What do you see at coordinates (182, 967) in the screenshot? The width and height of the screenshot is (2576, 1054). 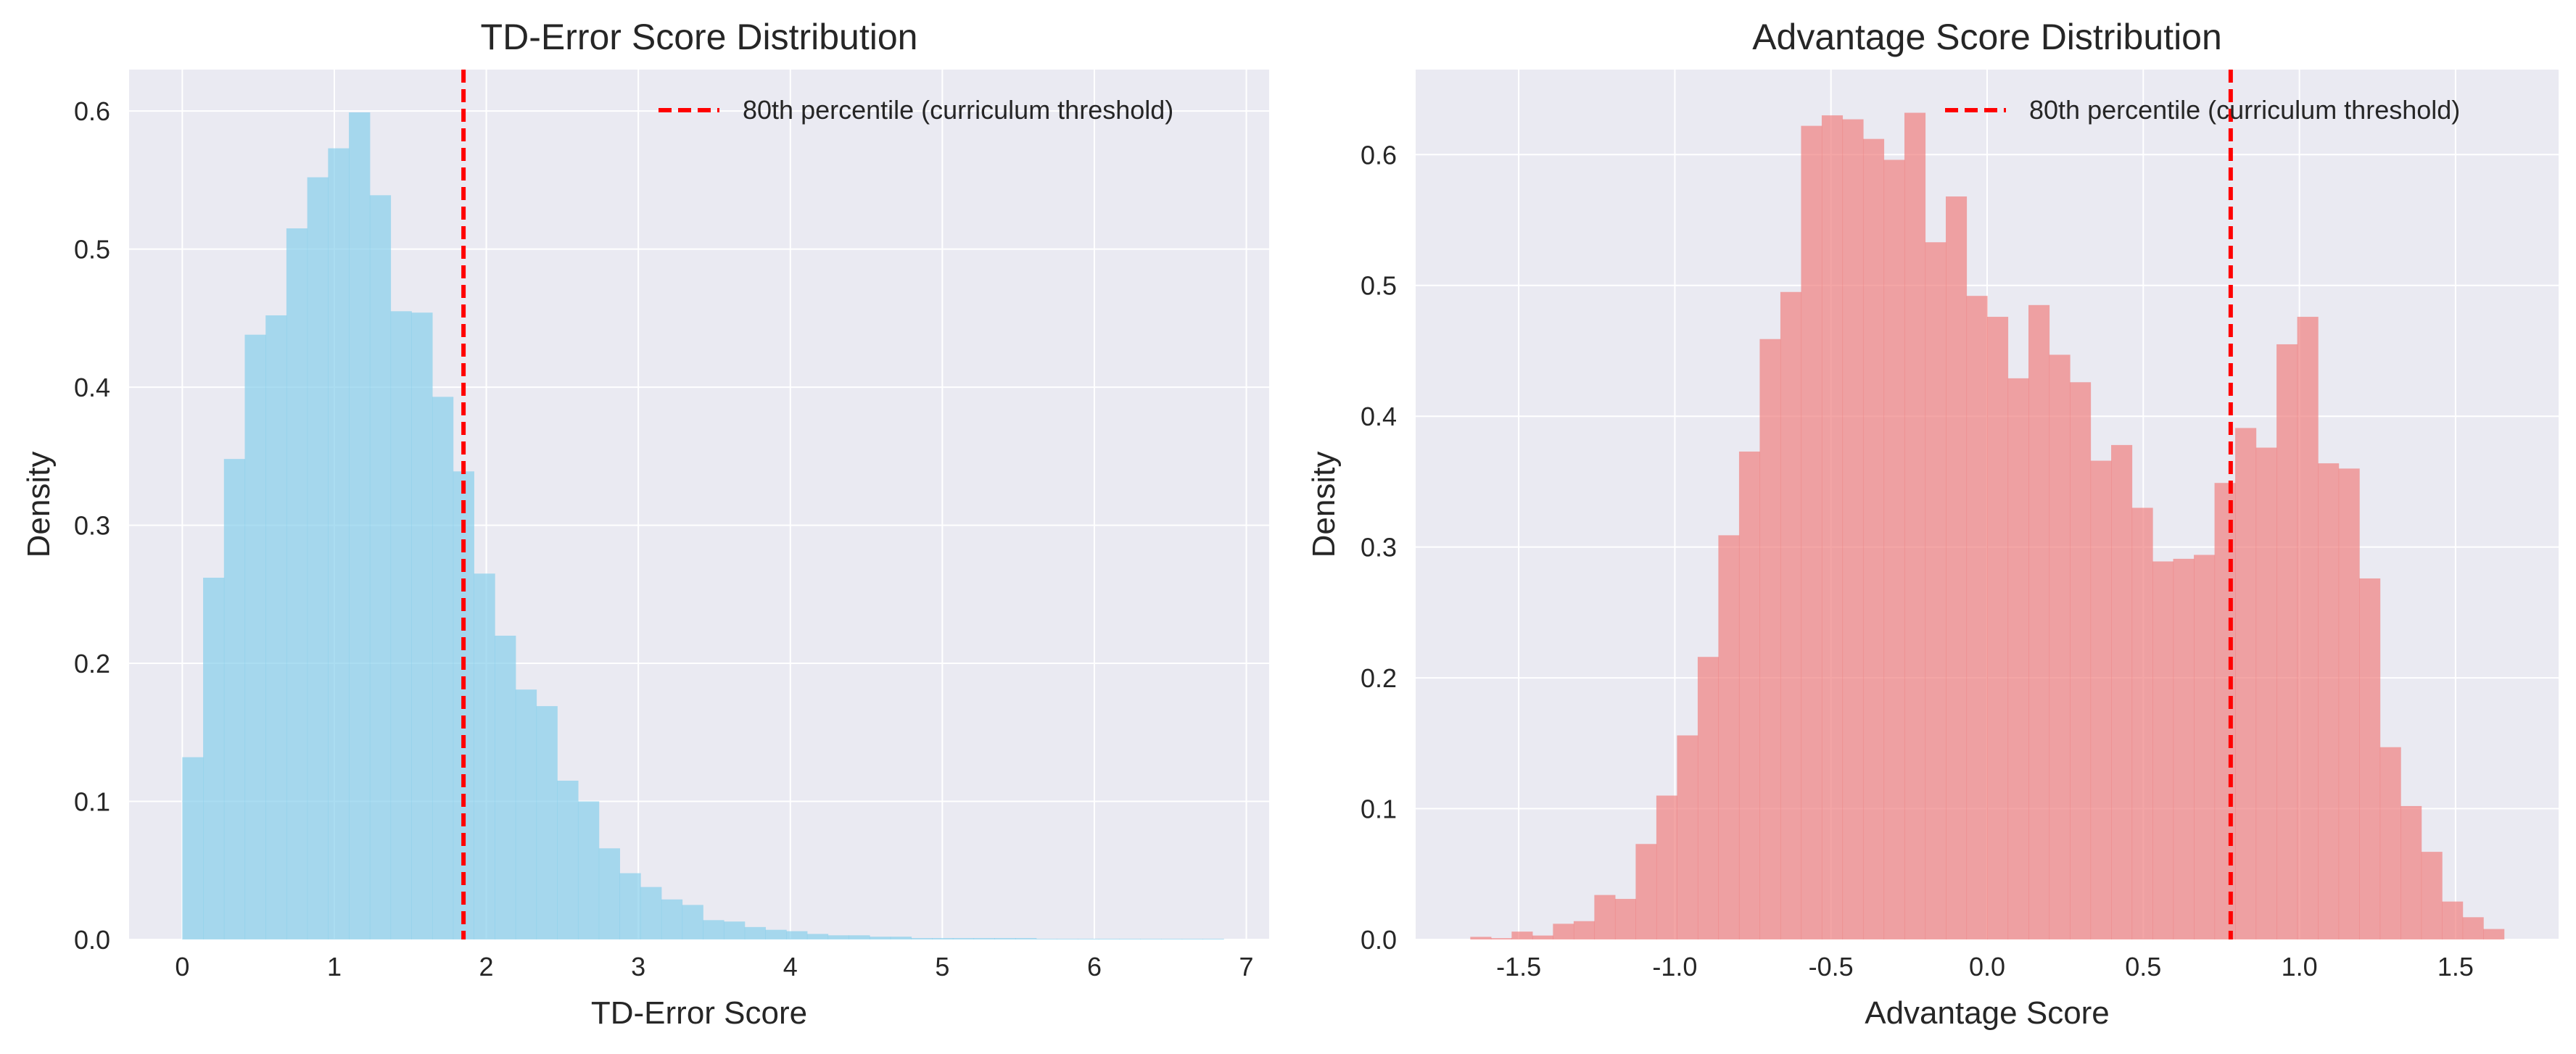 I see `x-tick-label: 0` at bounding box center [182, 967].